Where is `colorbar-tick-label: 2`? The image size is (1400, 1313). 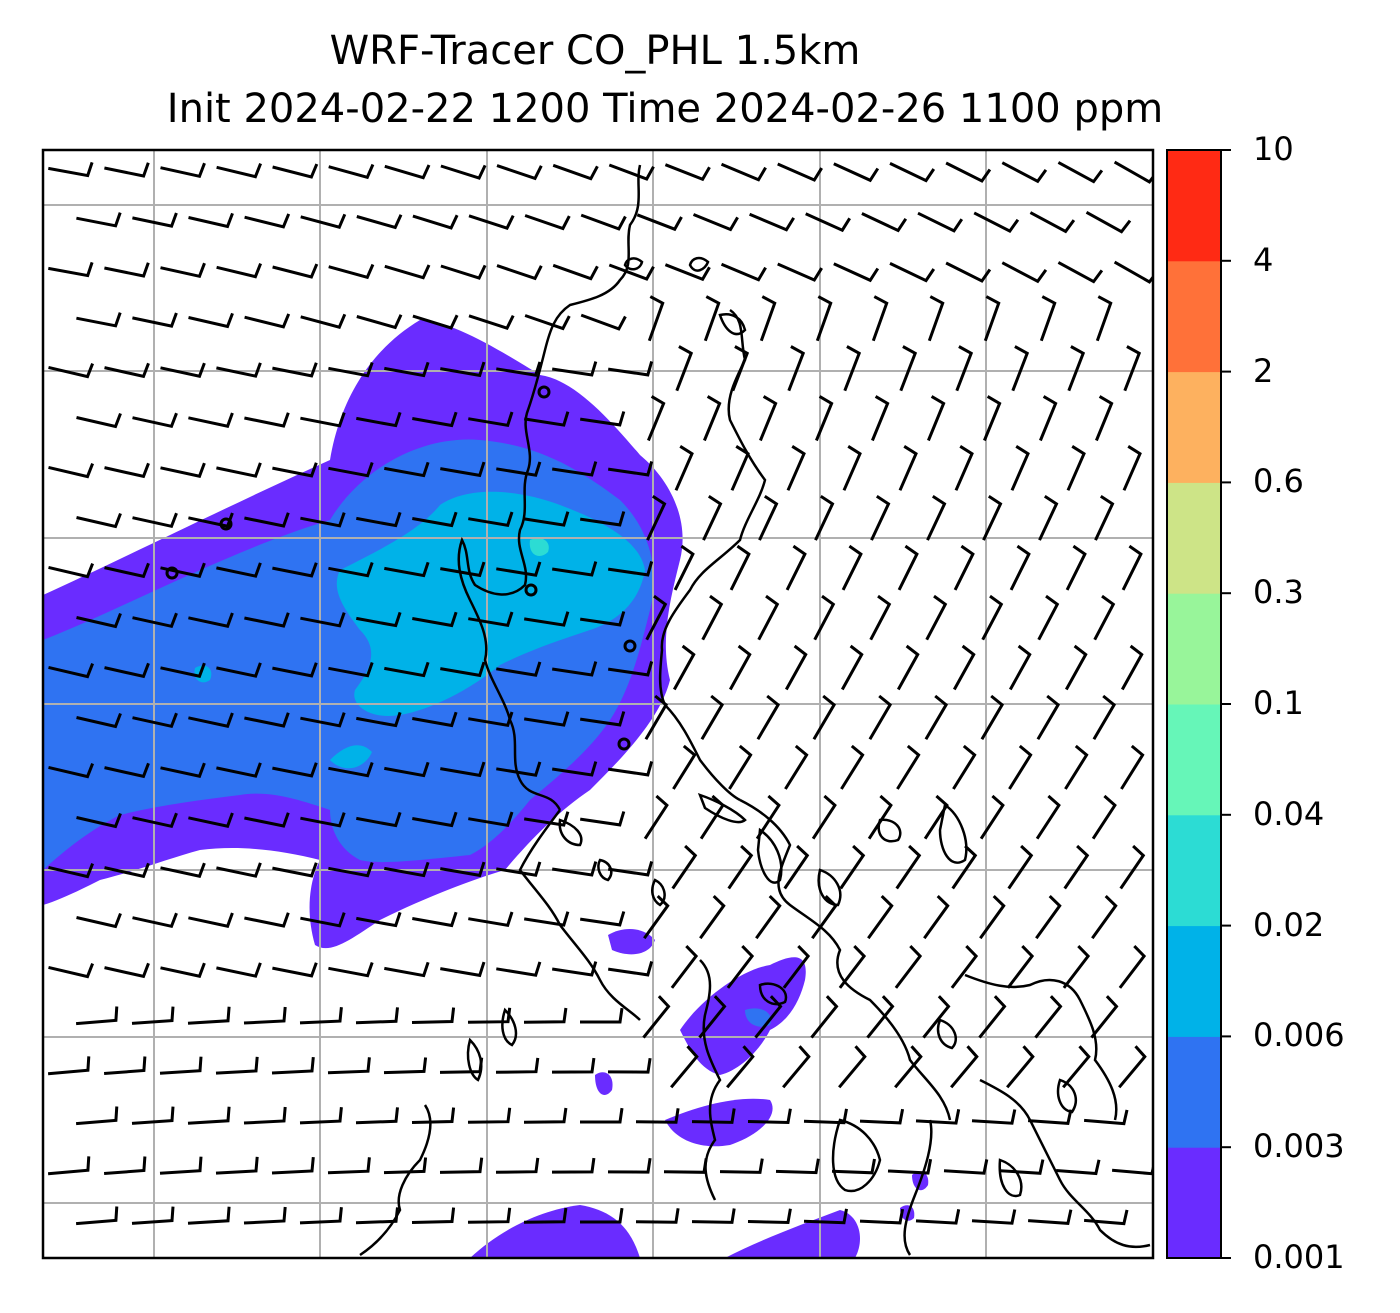
colorbar-tick-label: 2 is located at coordinates (1263, 370).